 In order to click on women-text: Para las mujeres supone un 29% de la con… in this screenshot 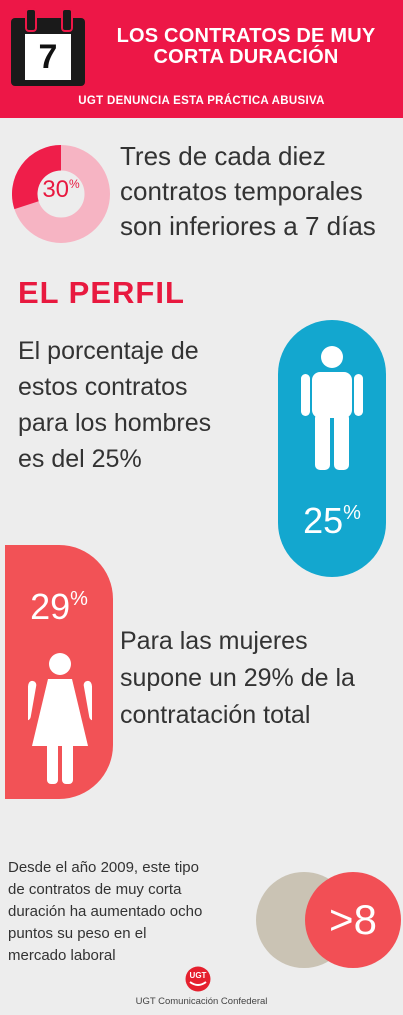, I will do `click(237, 678)`.